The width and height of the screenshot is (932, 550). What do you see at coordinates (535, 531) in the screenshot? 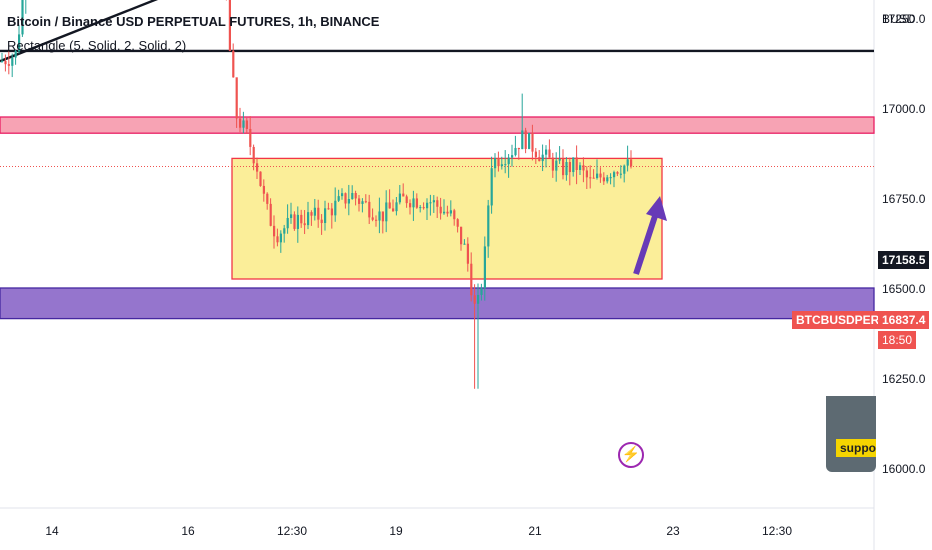
I see `x-tick-label: 21` at bounding box center [535, 531].